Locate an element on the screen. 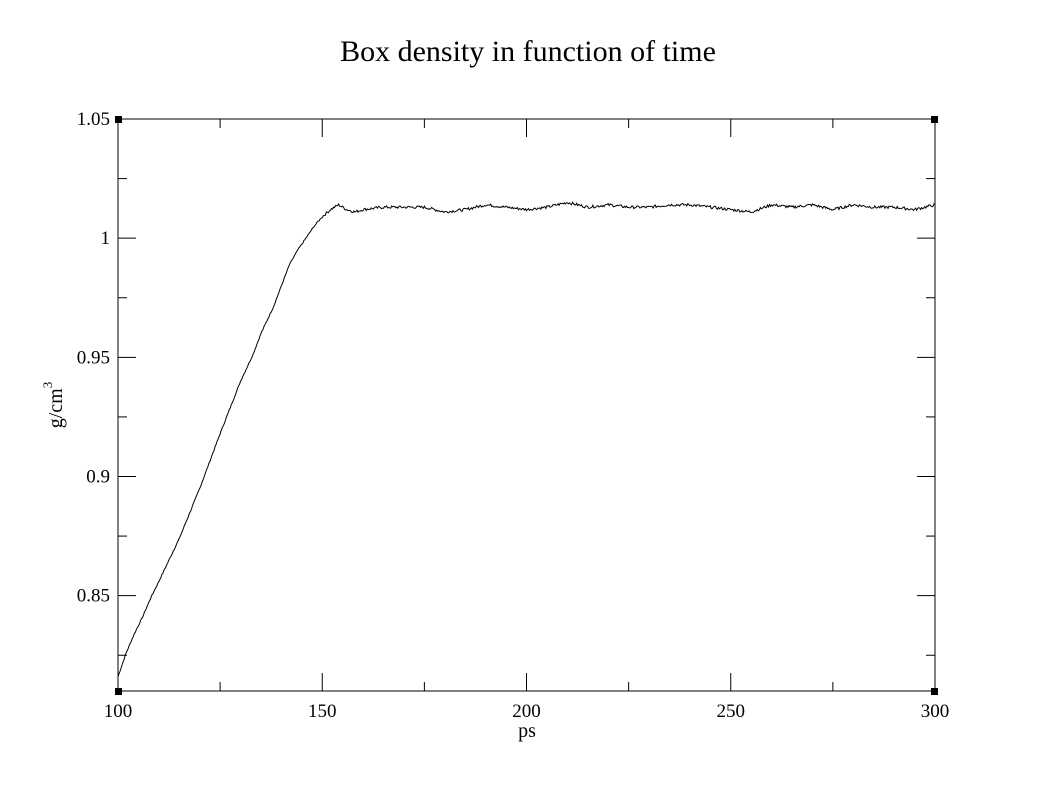  chart-title: Box density in function of time is located at coordinates (528, 51).